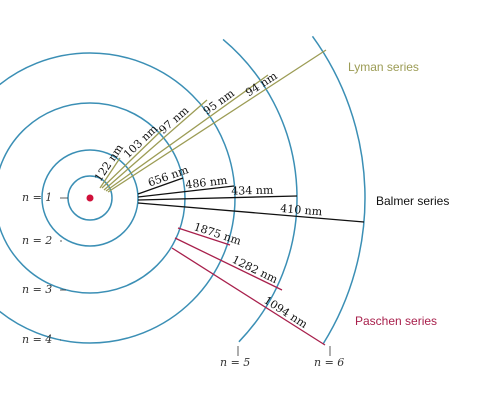  What do you see at coordinates (37, 339) in the screenshot?
I see `level-label: n = 4` at bounding box center [37, 339].